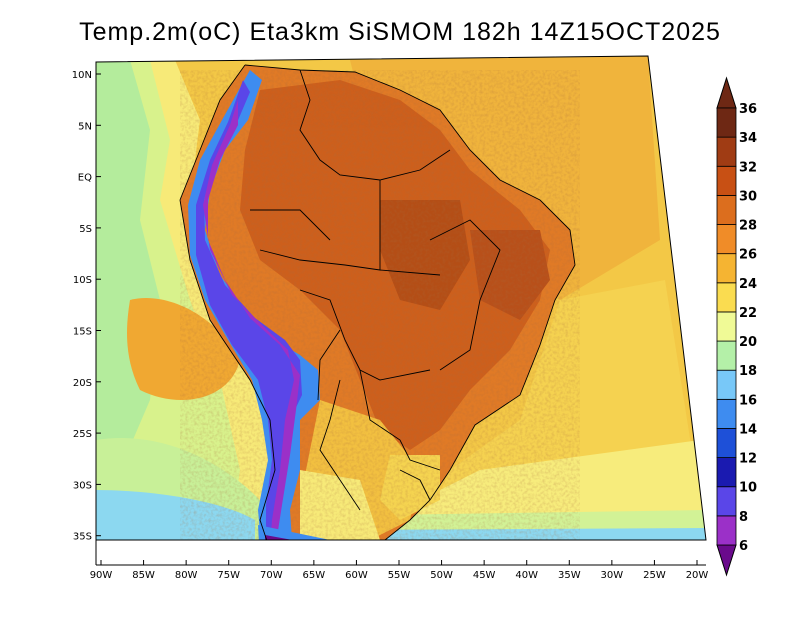 This screenshot has width=800, height=618. What do you see at coordinates (748, 226) in the screenshot?
I see `colorbar-label: 28` at bounding box center [748, 226].